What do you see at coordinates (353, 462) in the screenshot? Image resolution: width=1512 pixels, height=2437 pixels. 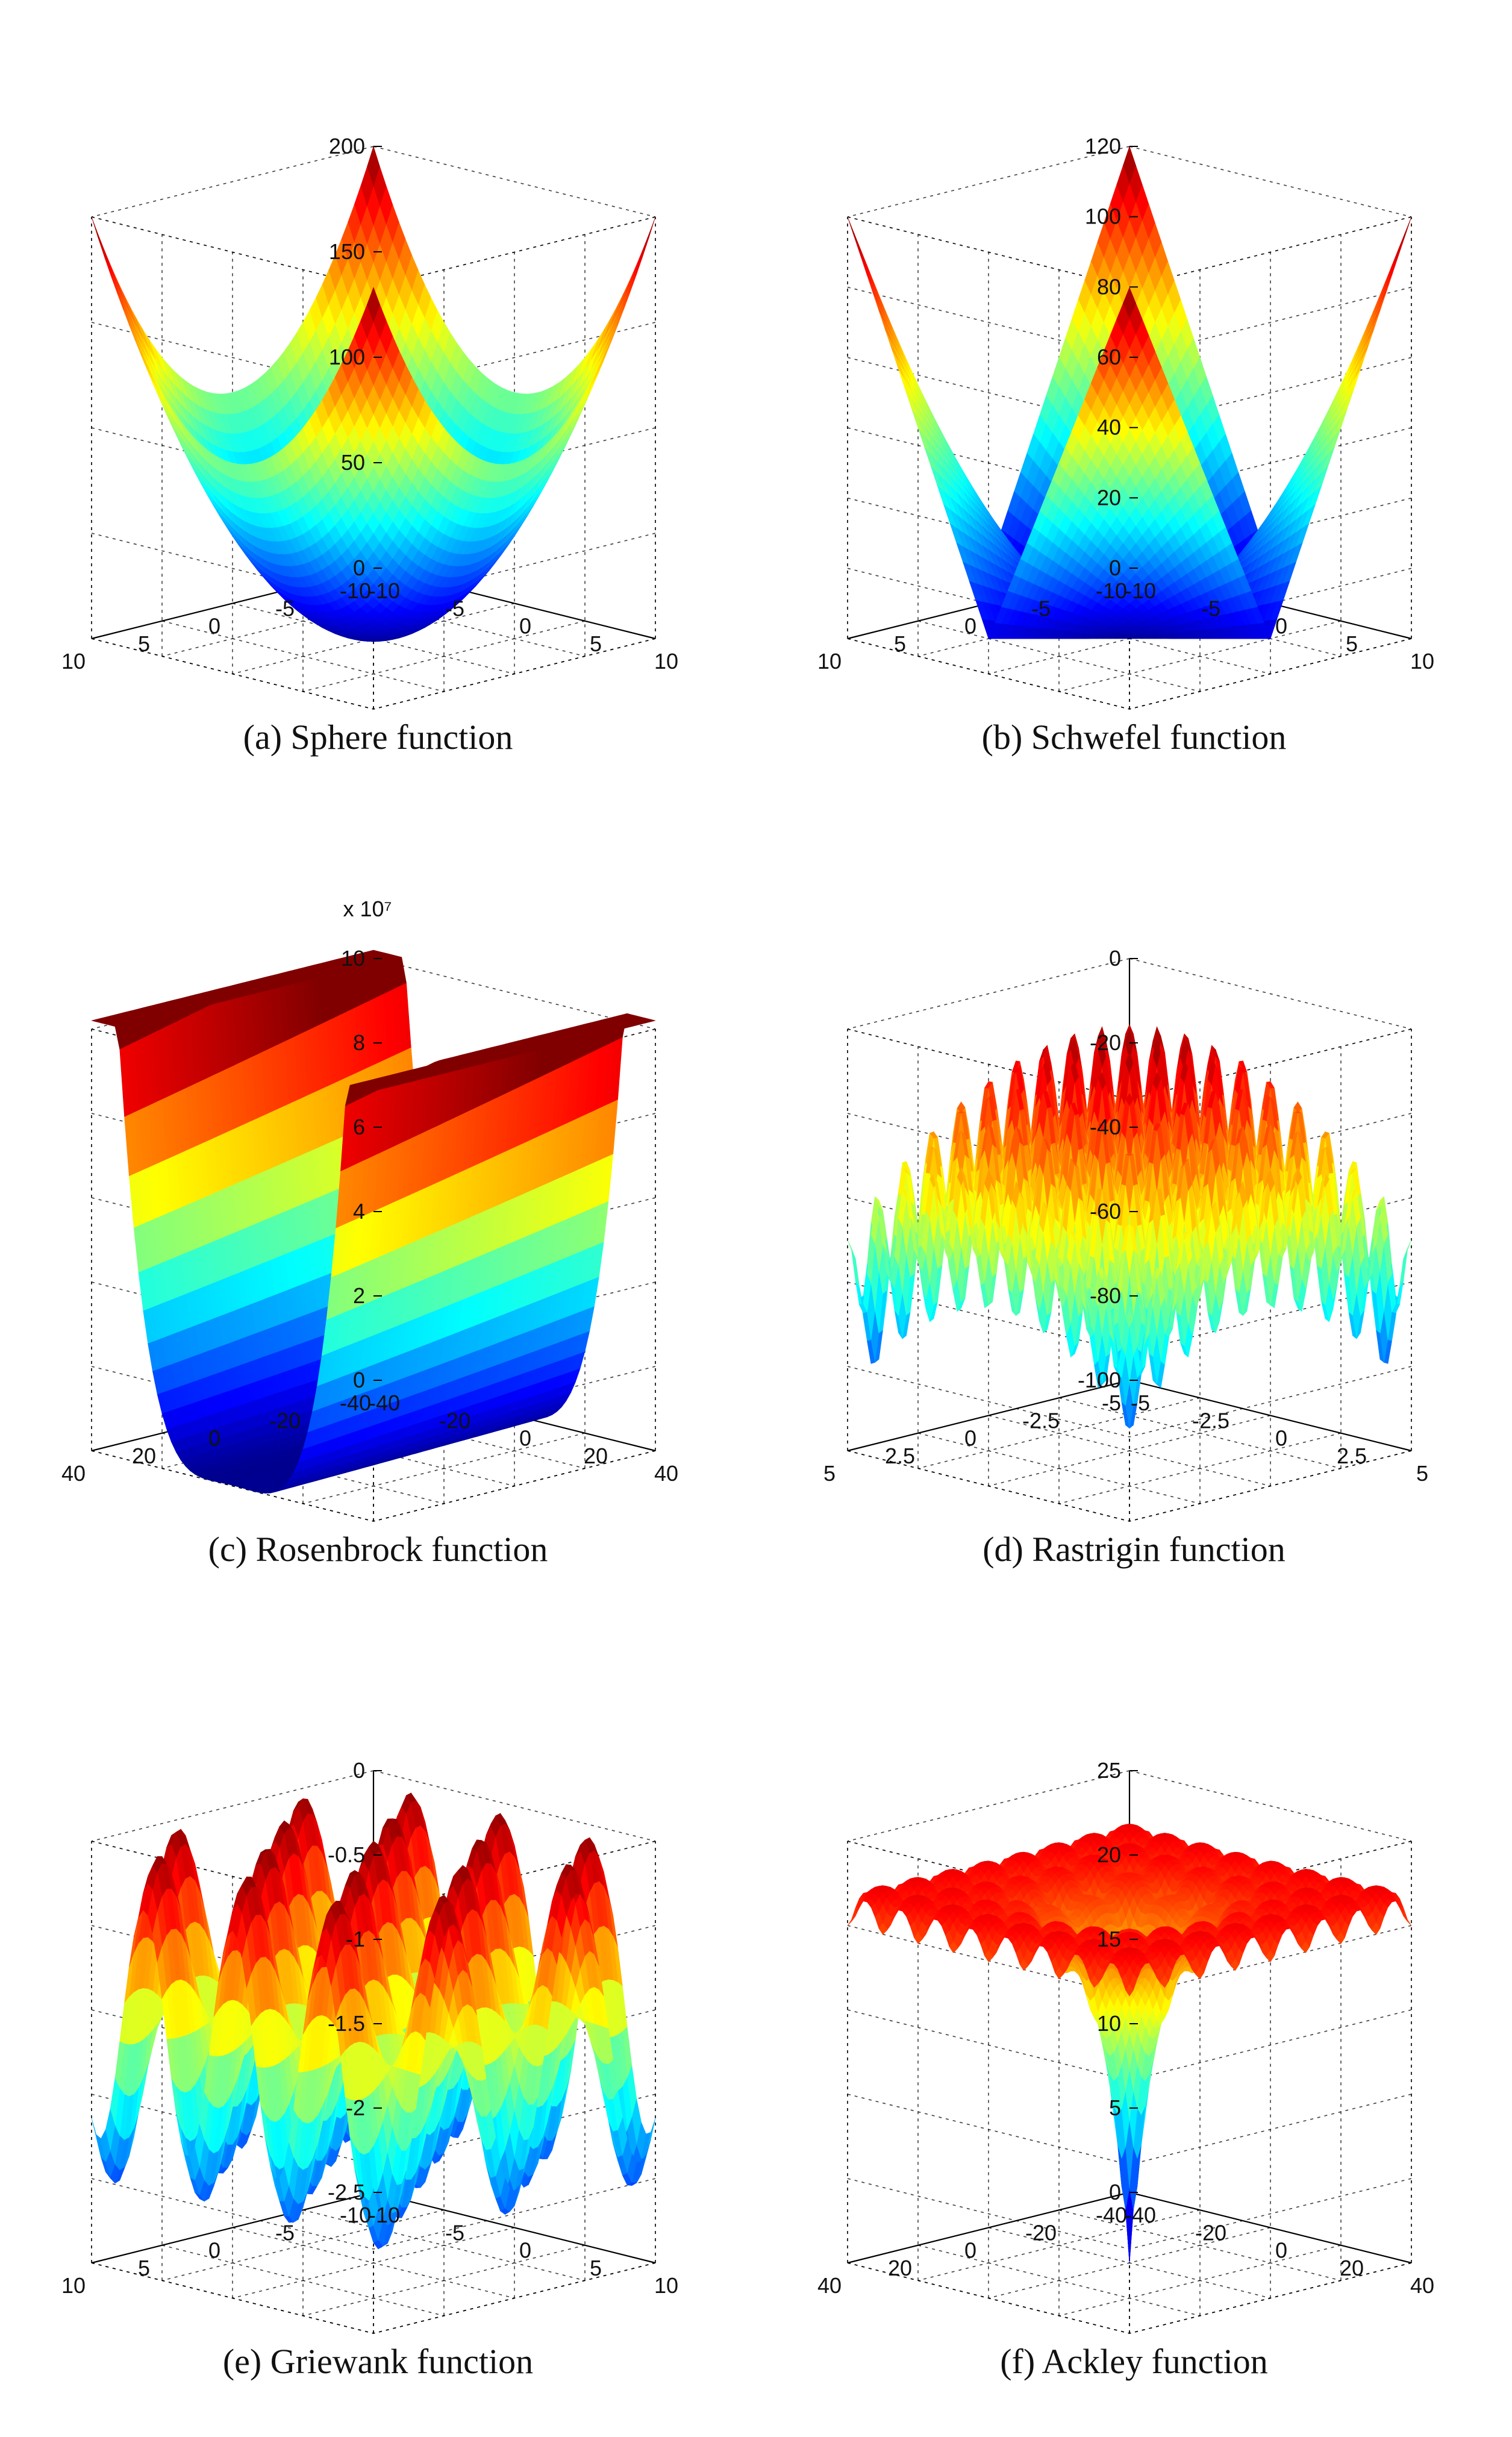 I see `z-tick-label: 50` at bounding box center [353, 462].